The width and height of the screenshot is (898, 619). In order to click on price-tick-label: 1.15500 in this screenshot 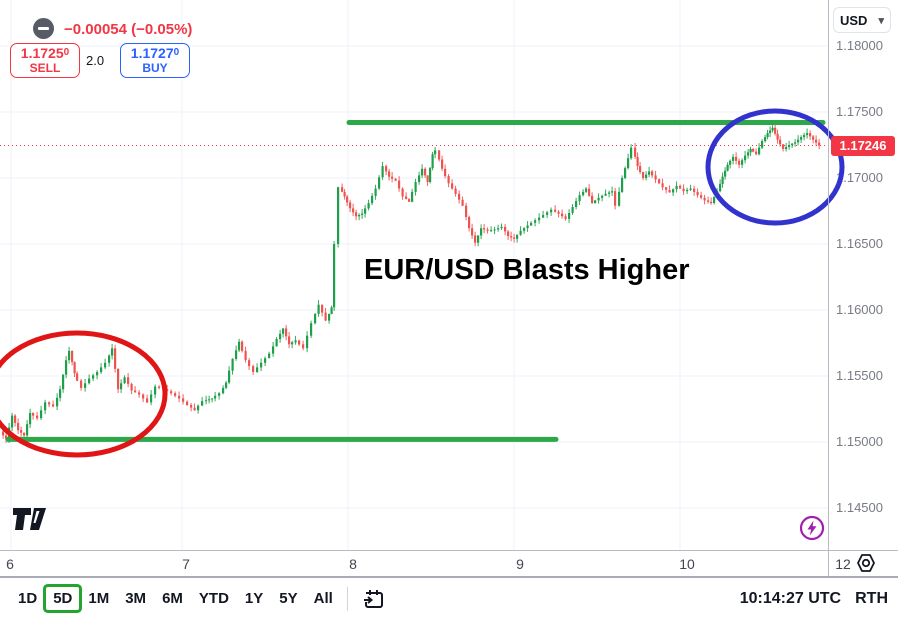, I will do `click(859, 375)`.